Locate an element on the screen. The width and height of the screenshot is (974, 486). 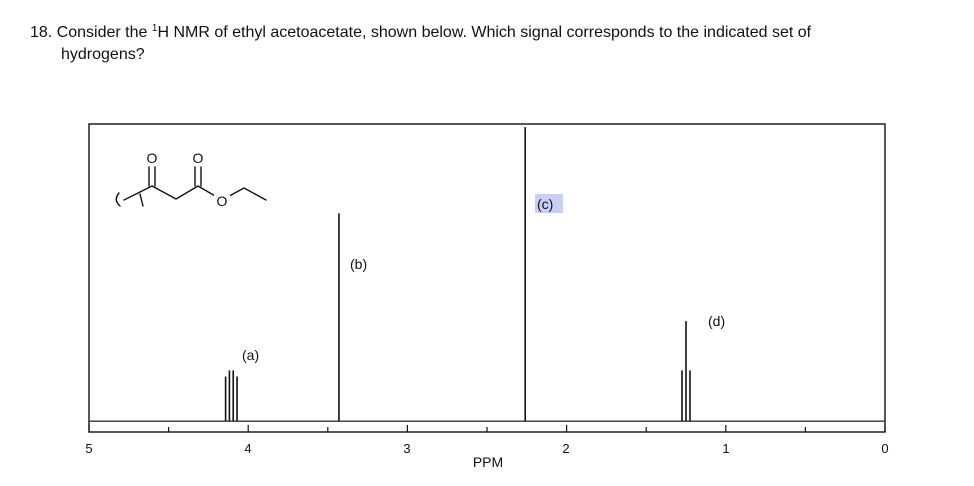
superscript-one: 1 is located at coordinates (154, 28).